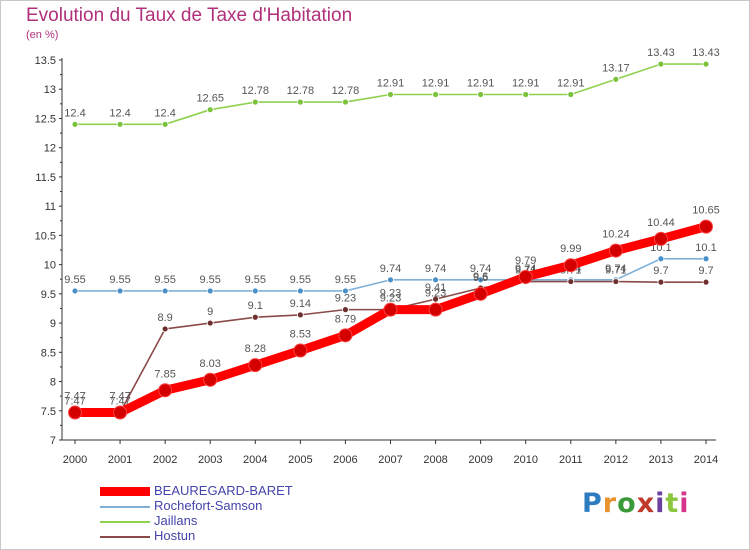 This screenshot has height=550, width=750. What do you see at coordinates (390, 460) in the screenshot?
I see `x-tick-label: 2007` at bounding box center [390, 460].